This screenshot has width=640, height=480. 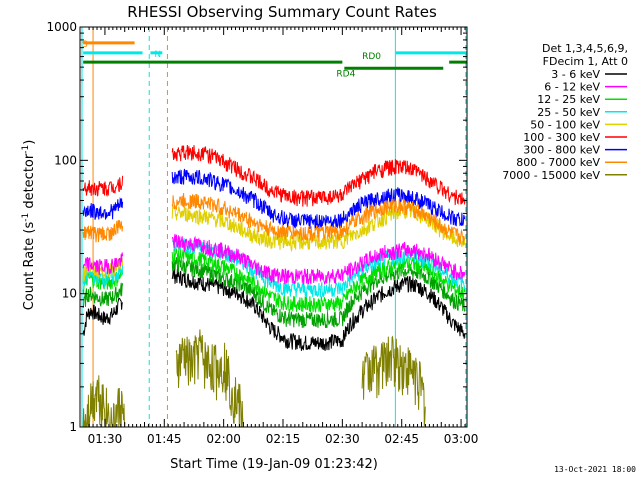 I want to click on annotation-RD4: RD4, so click(x=345, y=74).